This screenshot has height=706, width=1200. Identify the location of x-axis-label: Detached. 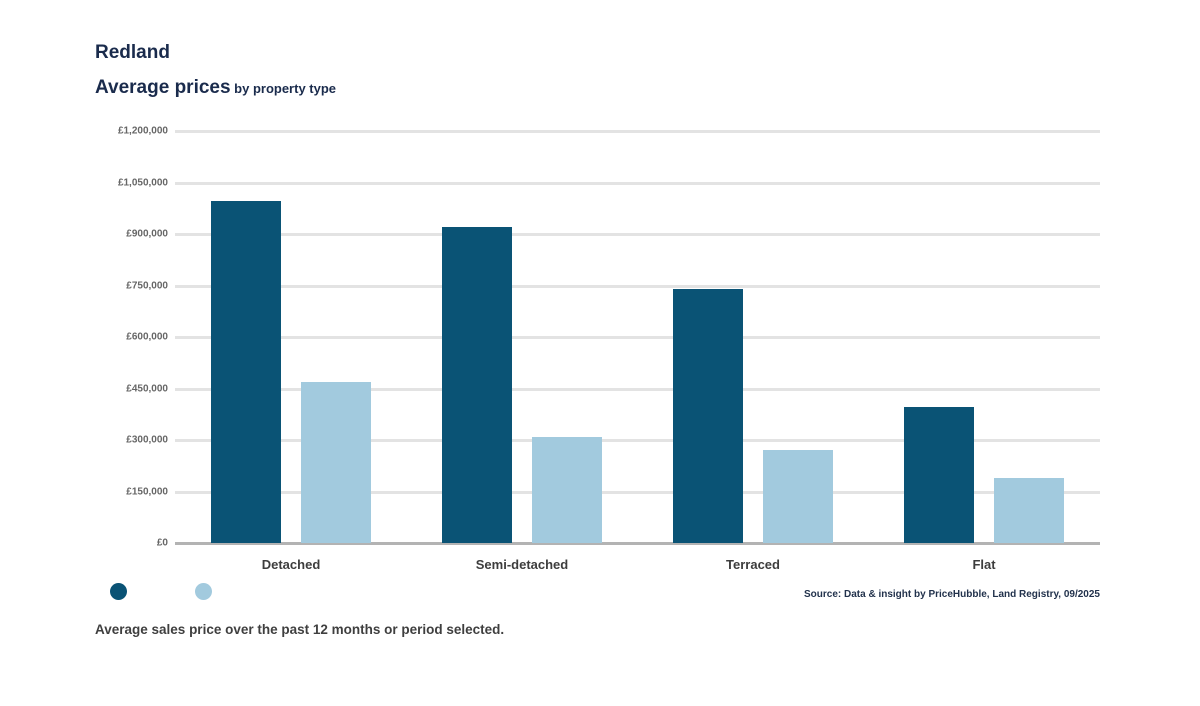
(291, 564).